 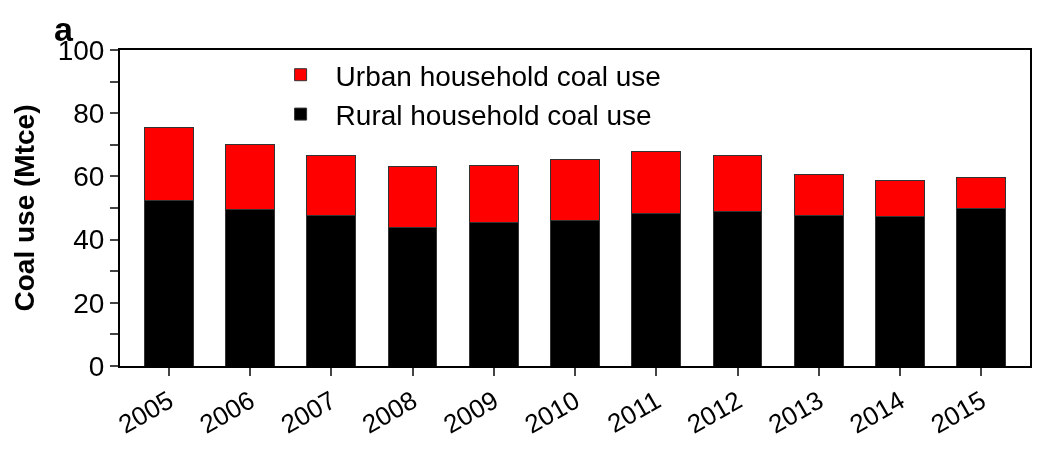 What do you see at coordinates (227, 412) in the screenshot?
I see `x-tick-label: 2006` at bounding box center [227, 412].